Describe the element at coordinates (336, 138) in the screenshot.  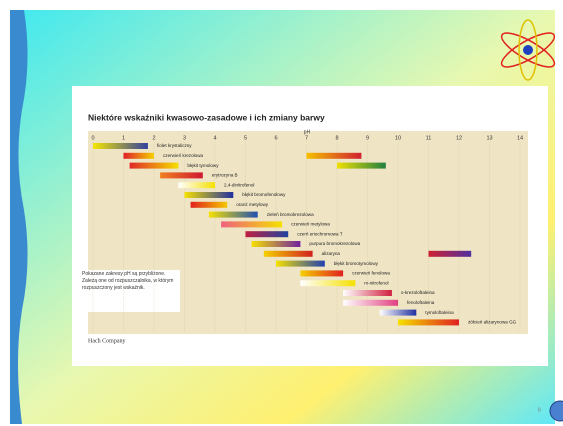
I see `x-tick-label: 8` at that location.